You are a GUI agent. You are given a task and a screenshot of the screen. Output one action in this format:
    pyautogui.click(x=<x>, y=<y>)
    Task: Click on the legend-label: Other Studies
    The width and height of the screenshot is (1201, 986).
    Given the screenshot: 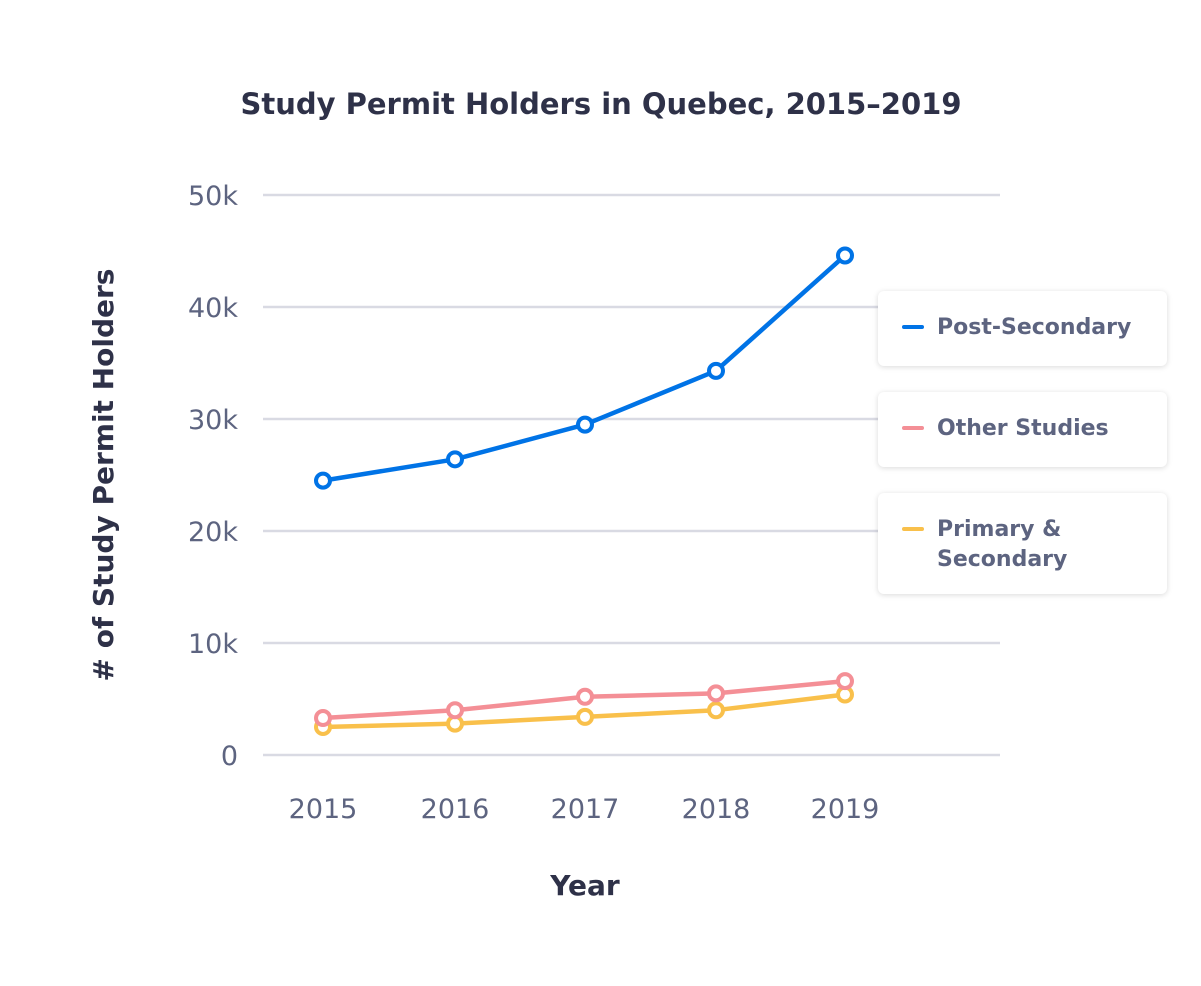 What is the action you would take?
    pyautogui.click(x=1023, y=428)
    